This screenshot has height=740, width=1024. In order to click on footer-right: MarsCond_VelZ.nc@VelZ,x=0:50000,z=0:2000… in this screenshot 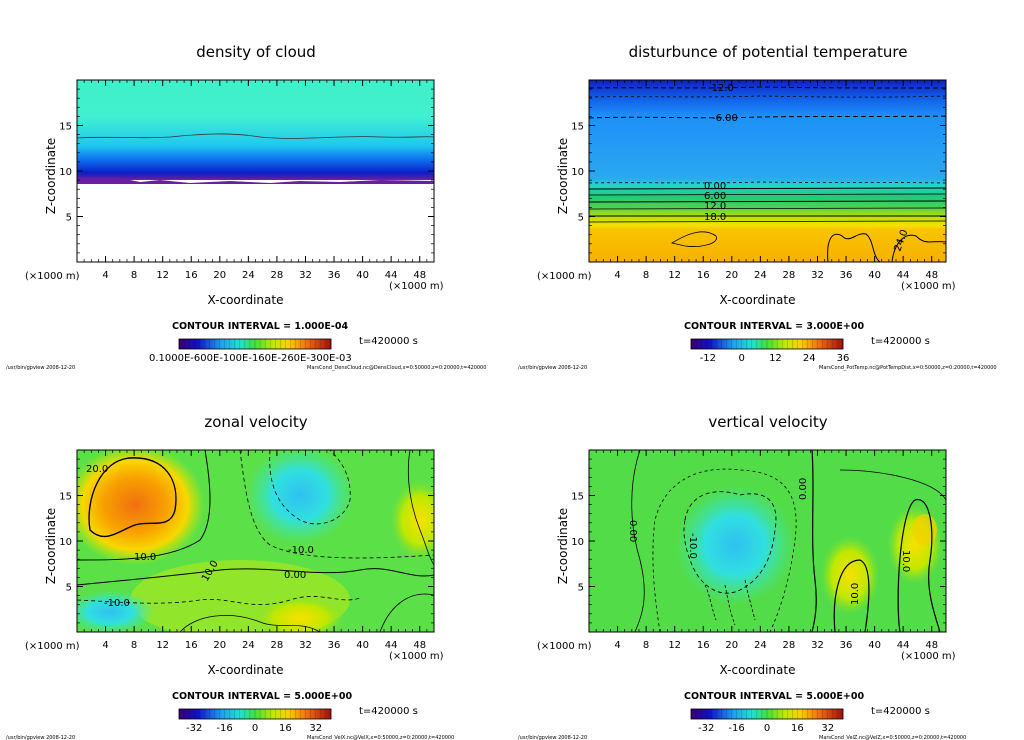, I will do `click(892, 737)`.